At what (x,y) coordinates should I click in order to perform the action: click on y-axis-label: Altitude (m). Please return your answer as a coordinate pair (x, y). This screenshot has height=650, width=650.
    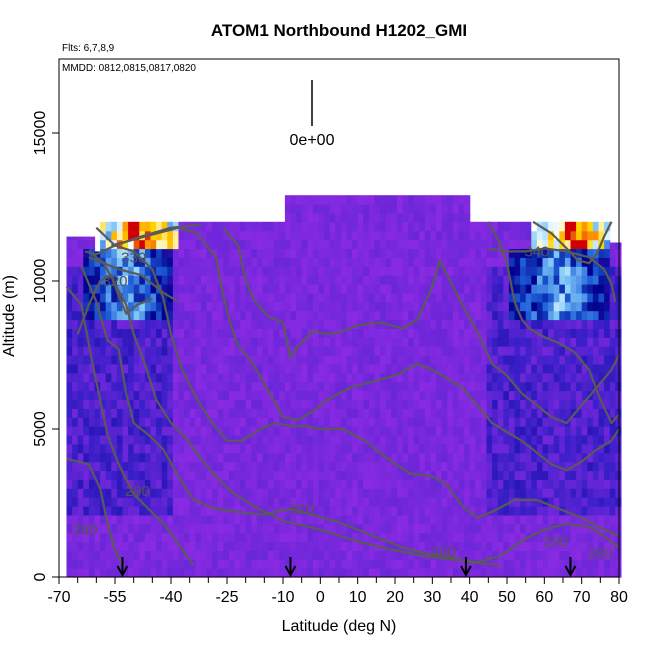
    Looking at the image, I should click on (9, 316).